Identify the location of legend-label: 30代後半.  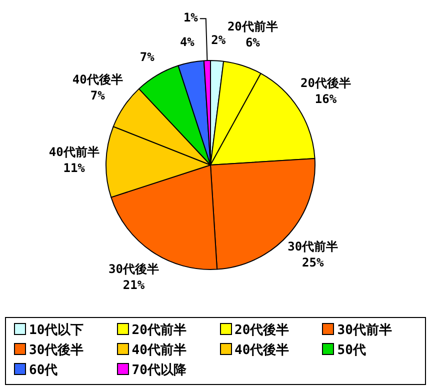
(56, 351).